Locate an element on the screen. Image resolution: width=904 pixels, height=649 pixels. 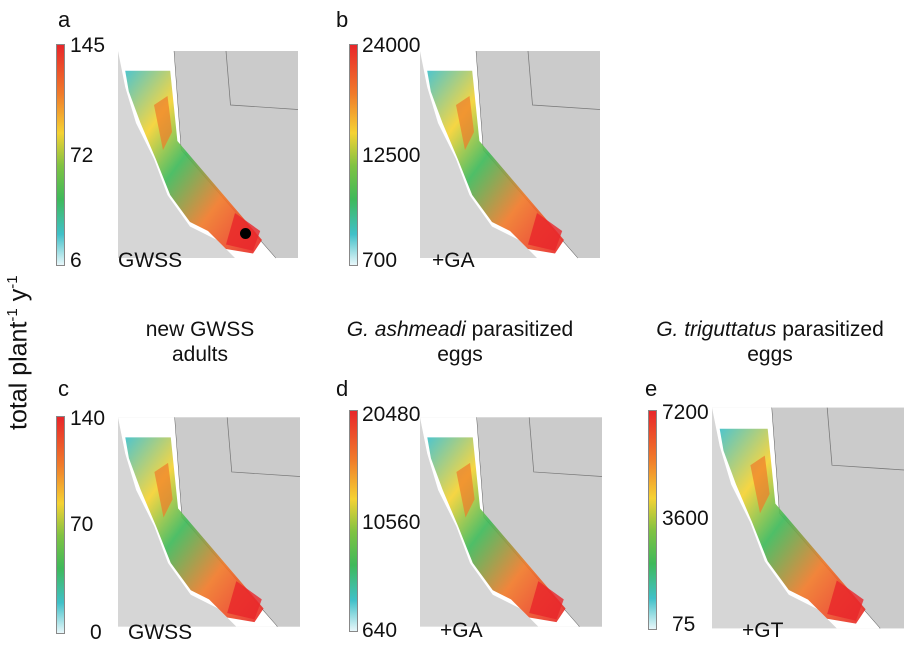
title-col1-line1: new GWSS is located at coordinates (200, 329).